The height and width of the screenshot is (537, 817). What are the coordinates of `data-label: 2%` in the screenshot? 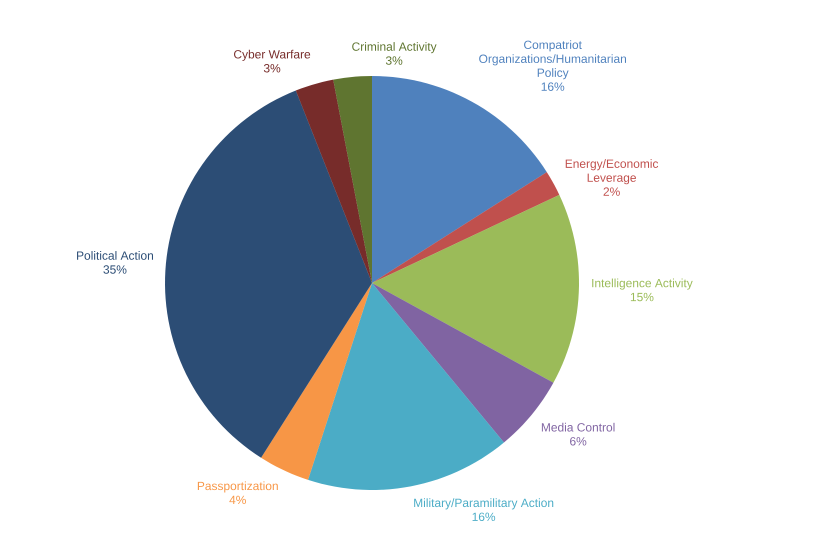 It's located at (612, 191).